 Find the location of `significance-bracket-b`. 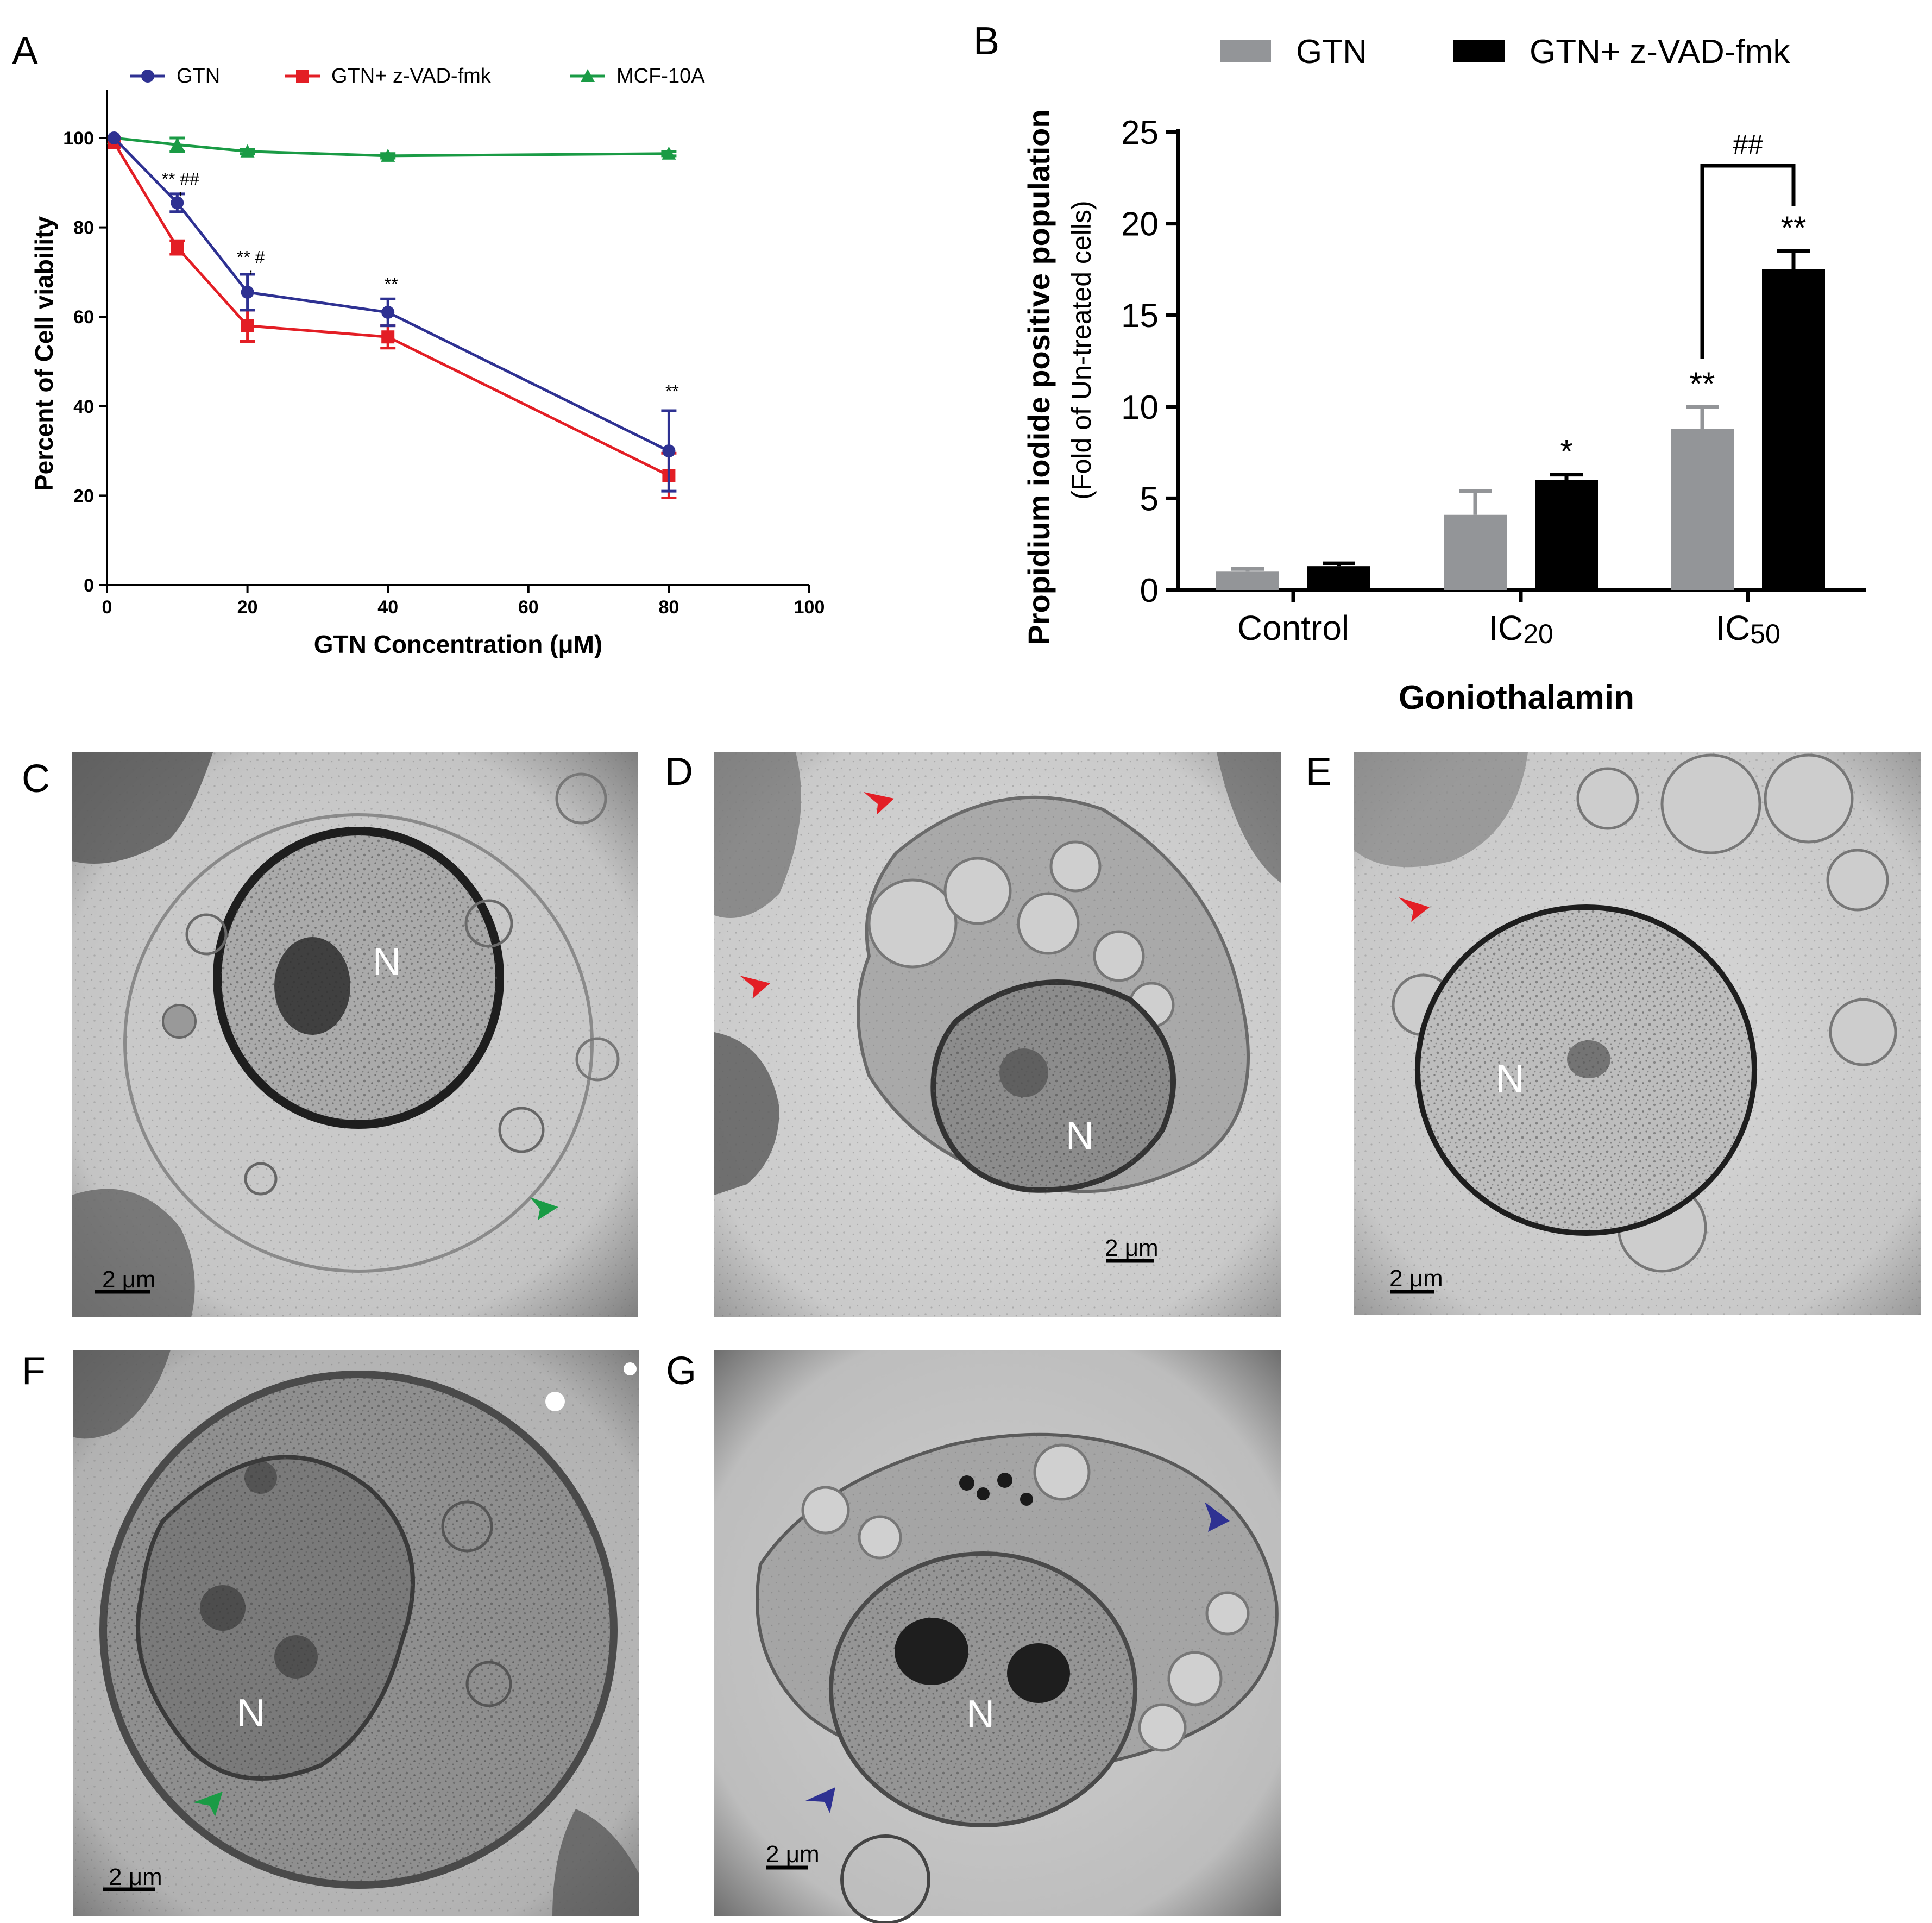

significance-bracket-b is located at coordinates (1748, 261).